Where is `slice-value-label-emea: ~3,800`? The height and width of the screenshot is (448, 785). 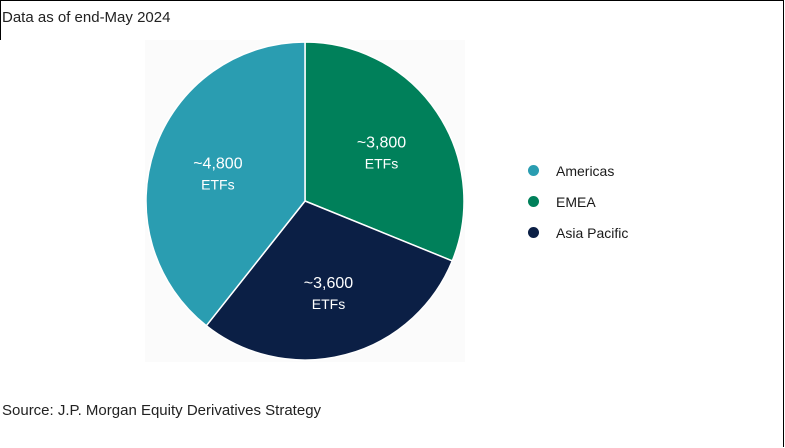 slice-value-label-emea: ~3,800 is located at coordinates (381, 143).